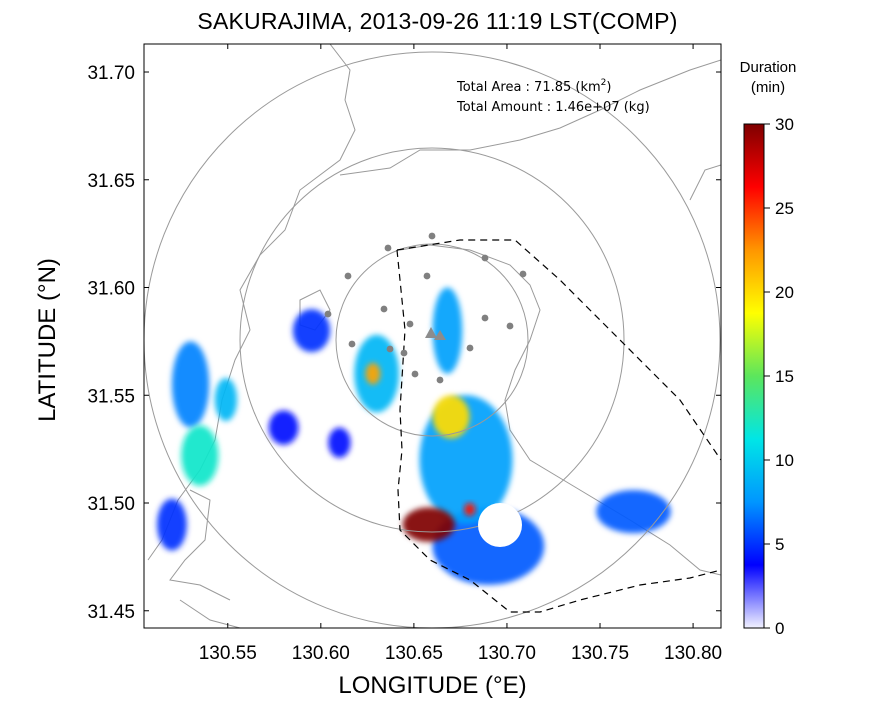 The width and height of the screenshot is (875, 723). Describe the element at coordinates (500, 525) in the screenshot. I see `radar-hole` at that location.